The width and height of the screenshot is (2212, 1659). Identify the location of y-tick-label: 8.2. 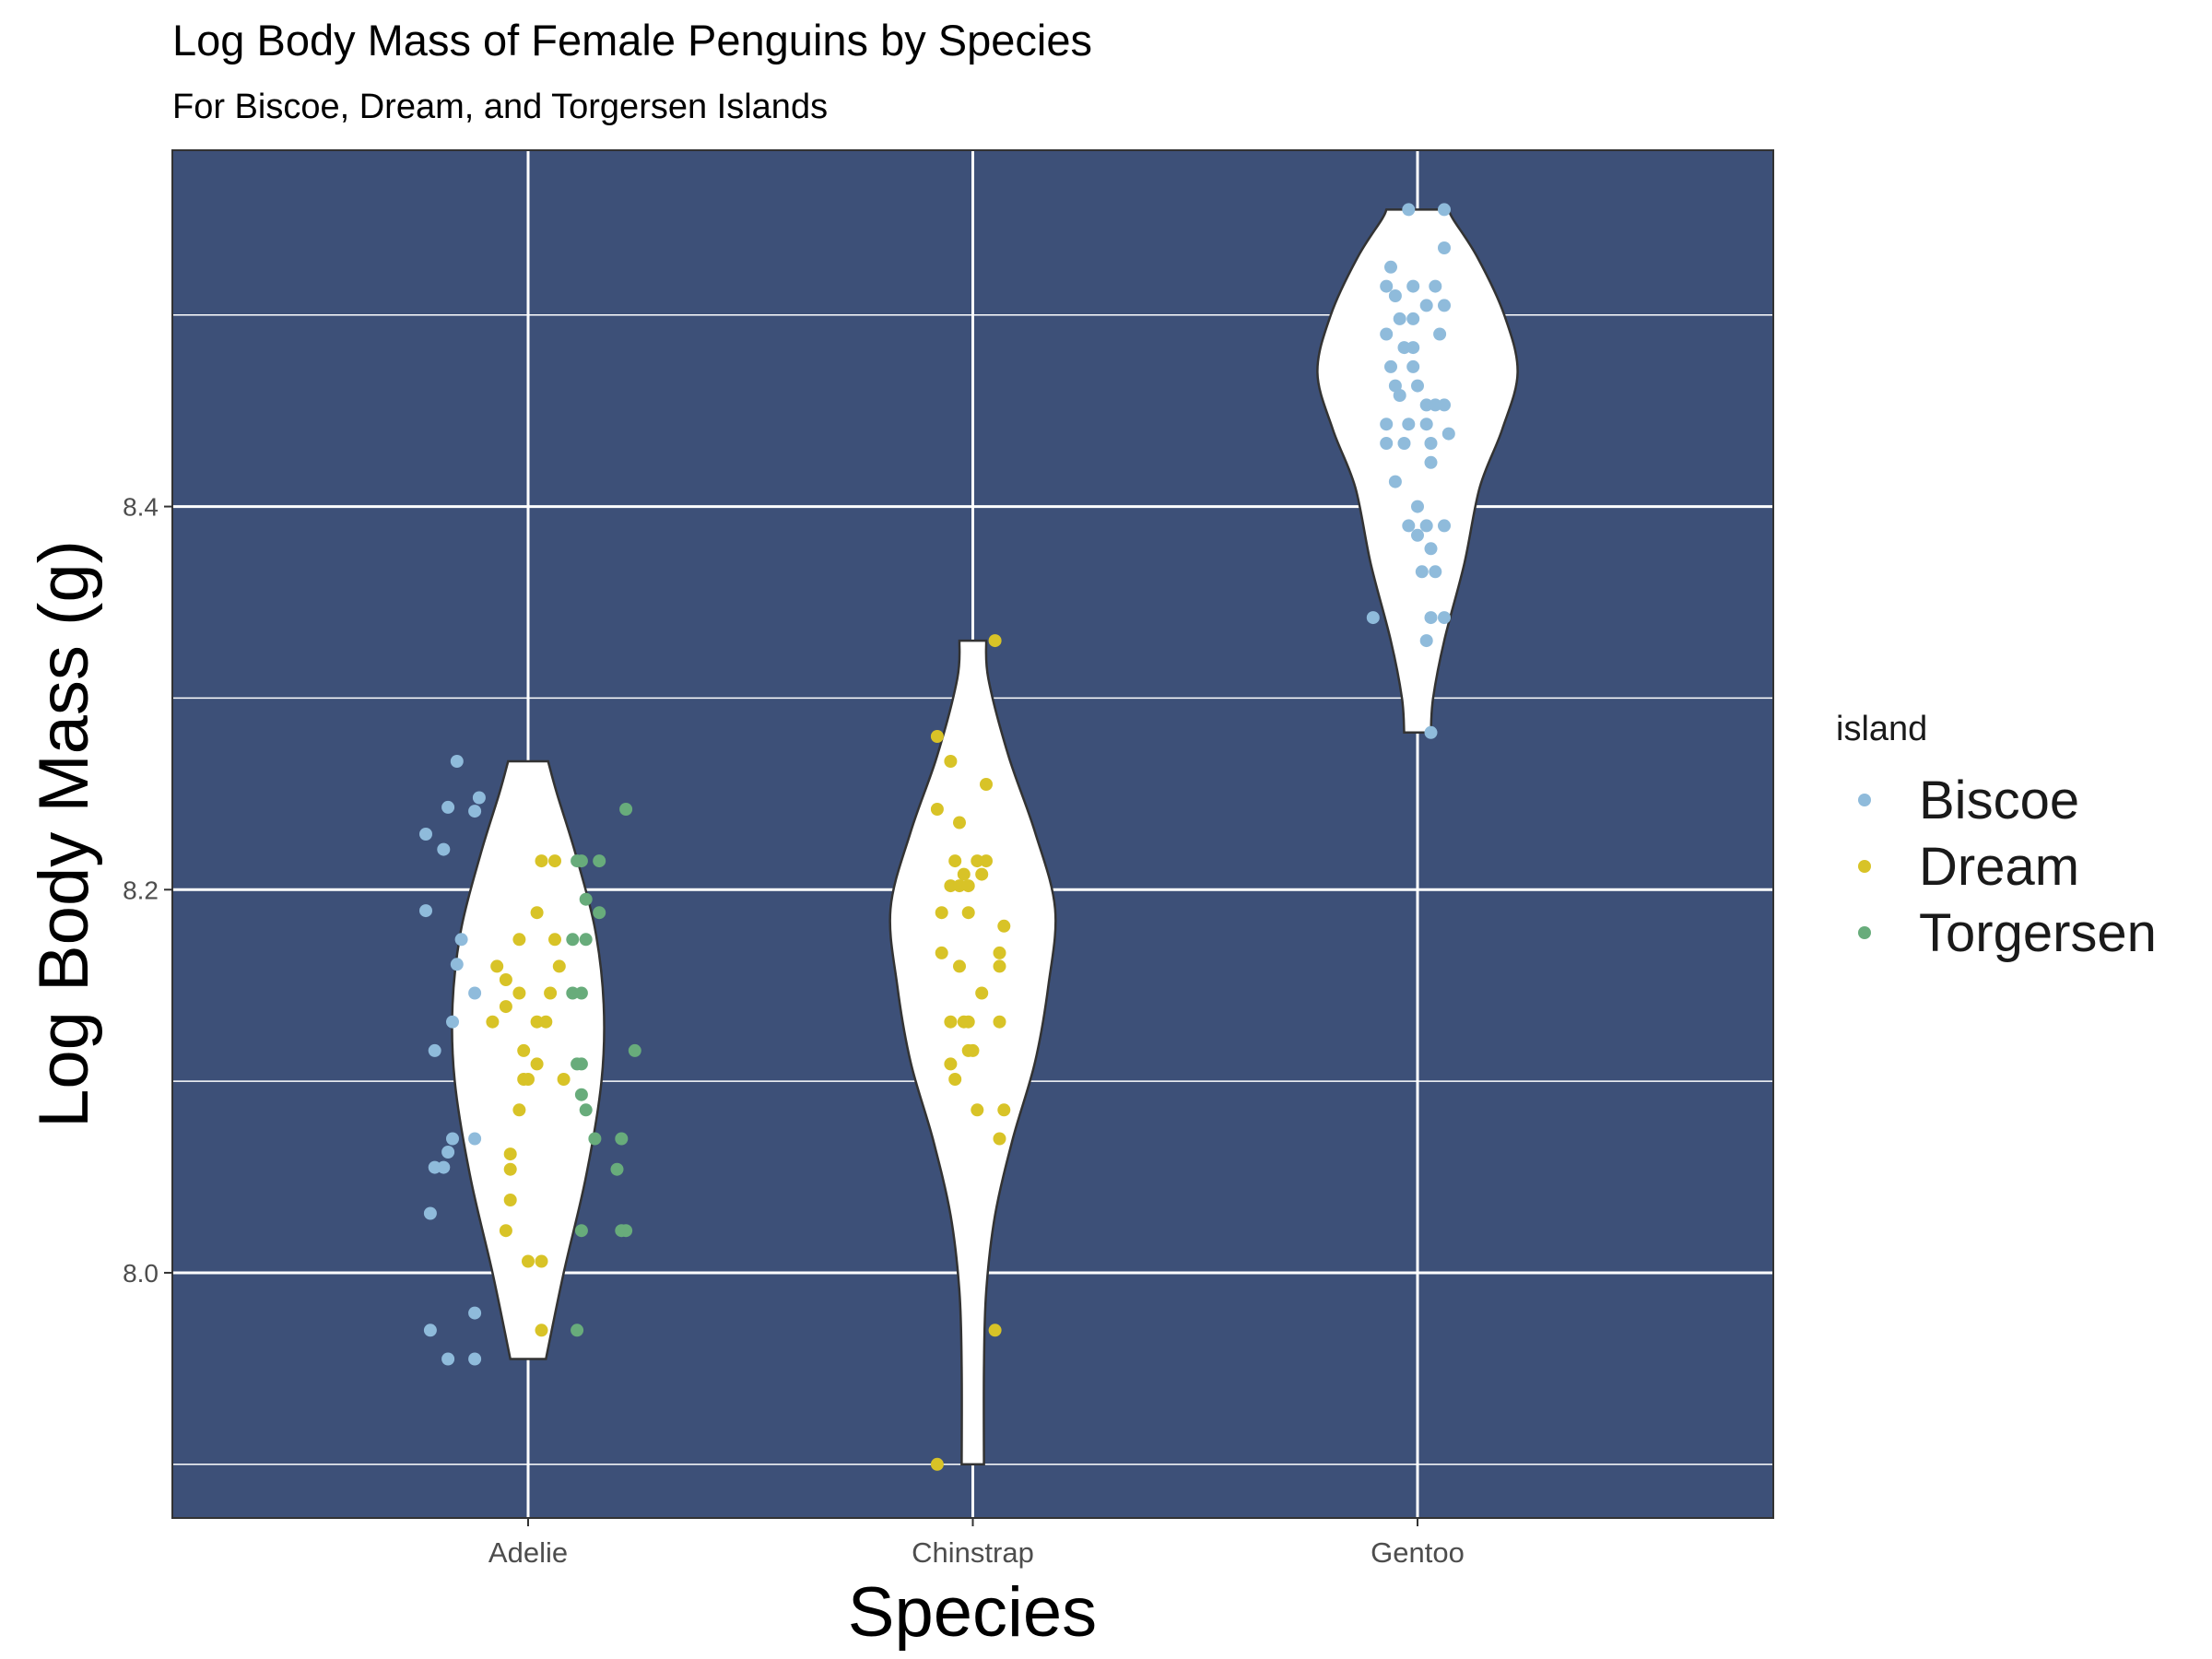
(141, 890).